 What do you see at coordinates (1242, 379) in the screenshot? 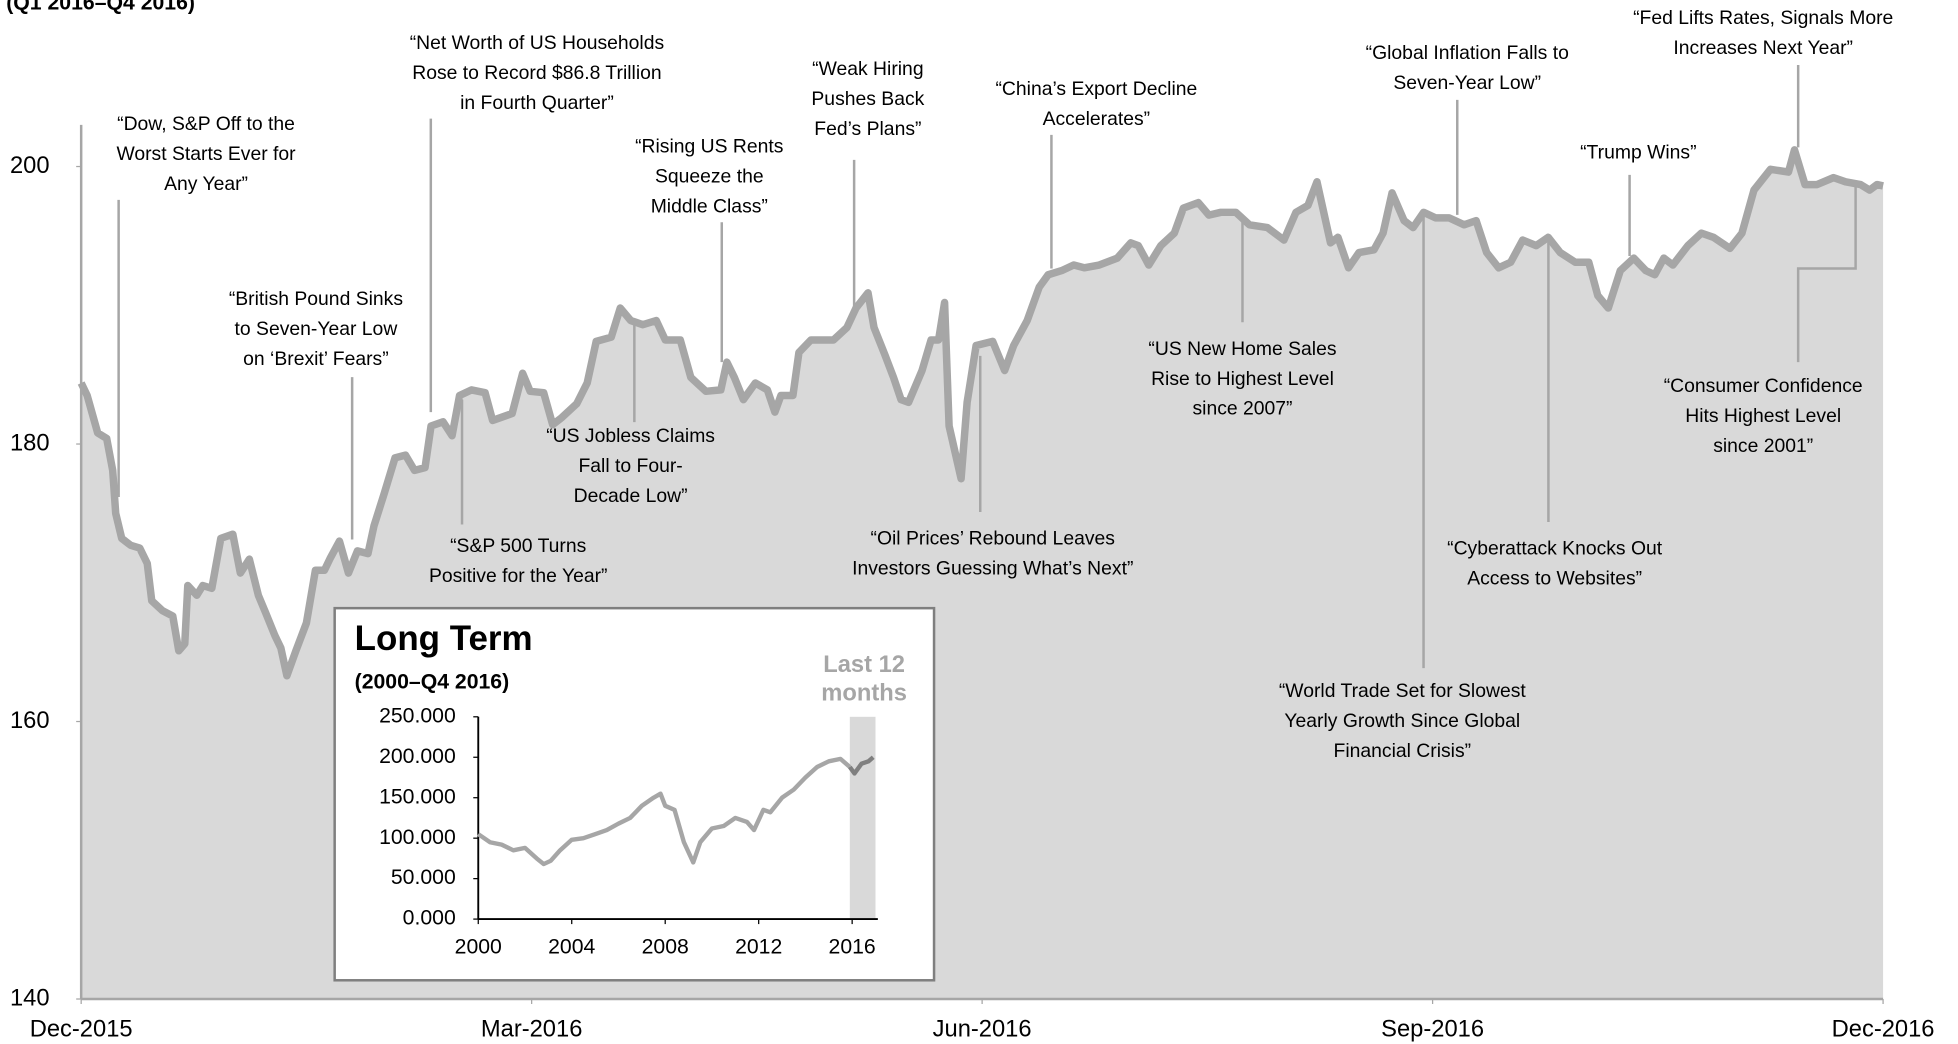
I see `annotation: Rise to Highest Level` at bounding box center [1242, 379].